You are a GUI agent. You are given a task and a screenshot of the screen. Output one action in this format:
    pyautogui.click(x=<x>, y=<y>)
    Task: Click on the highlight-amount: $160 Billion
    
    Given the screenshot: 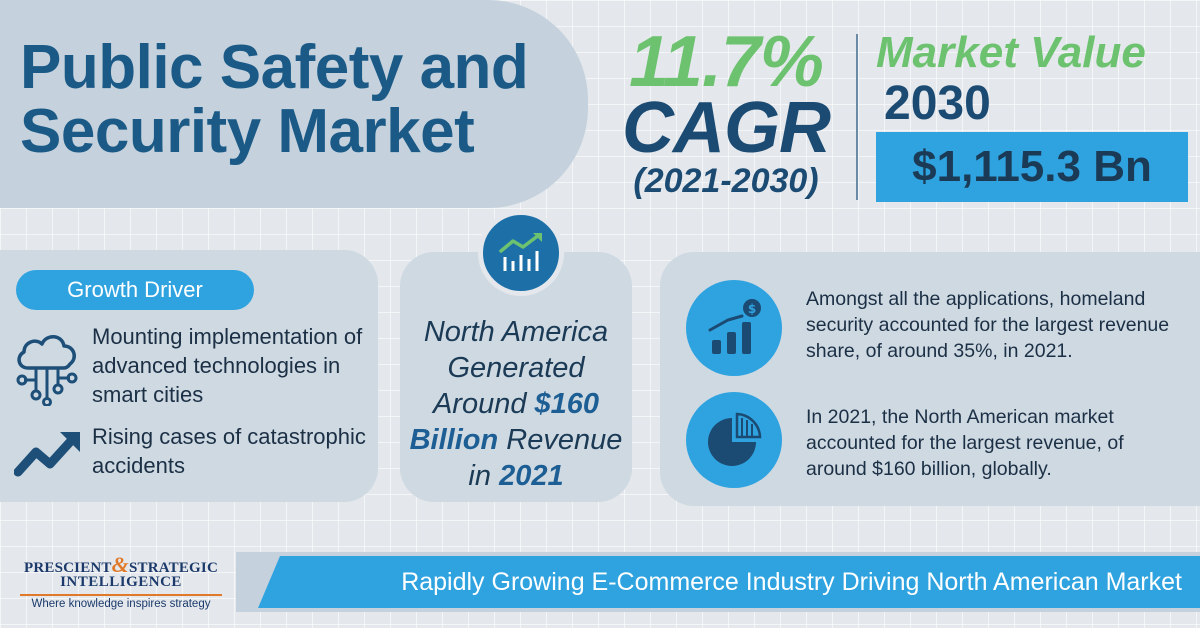 What is the action you would take?
    pyautogui.click(x=504, y=422)
    